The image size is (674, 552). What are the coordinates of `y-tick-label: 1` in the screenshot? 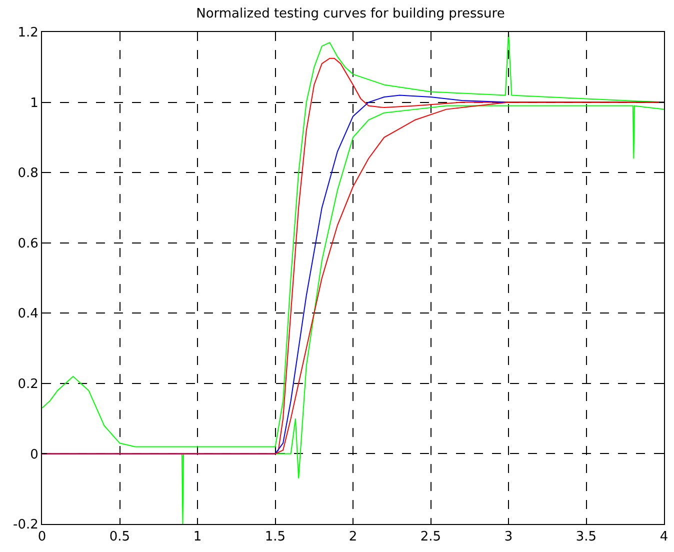 It's located at (34, 103).